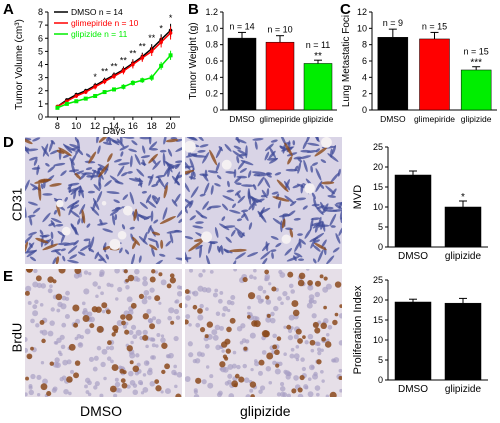  Describe the element at coordinates (114, 130) in the screenshot. I see `x-axis-label: Days` at that location.